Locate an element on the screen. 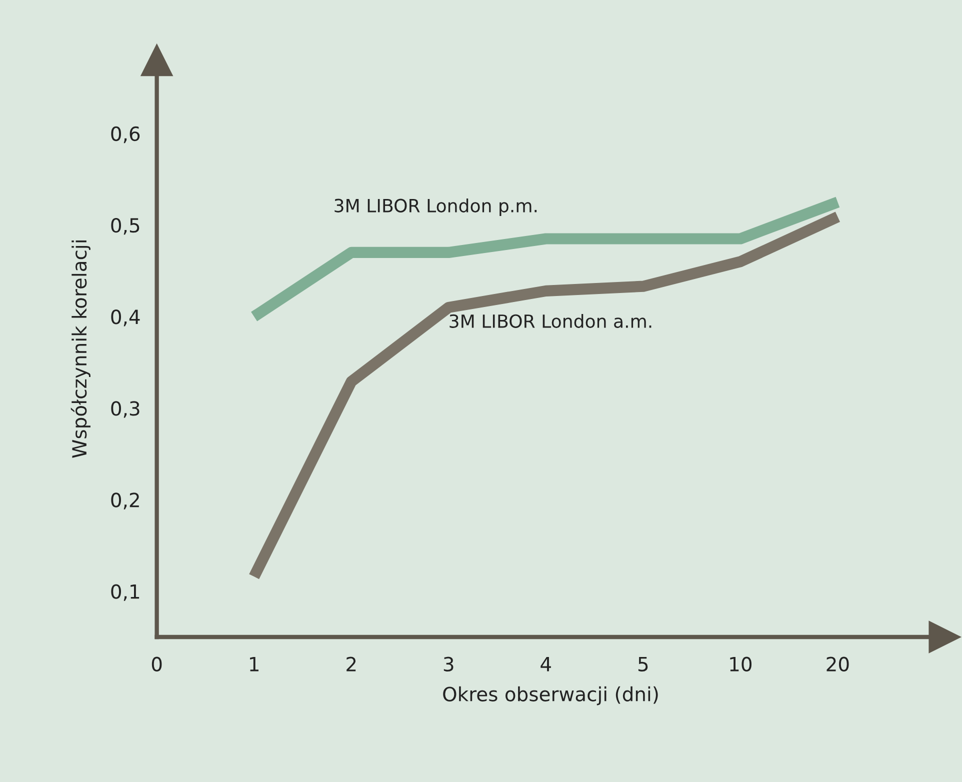 This screenshot has height=782, width=962. x-tick-label: 0 is located at coordinates (157, 664).